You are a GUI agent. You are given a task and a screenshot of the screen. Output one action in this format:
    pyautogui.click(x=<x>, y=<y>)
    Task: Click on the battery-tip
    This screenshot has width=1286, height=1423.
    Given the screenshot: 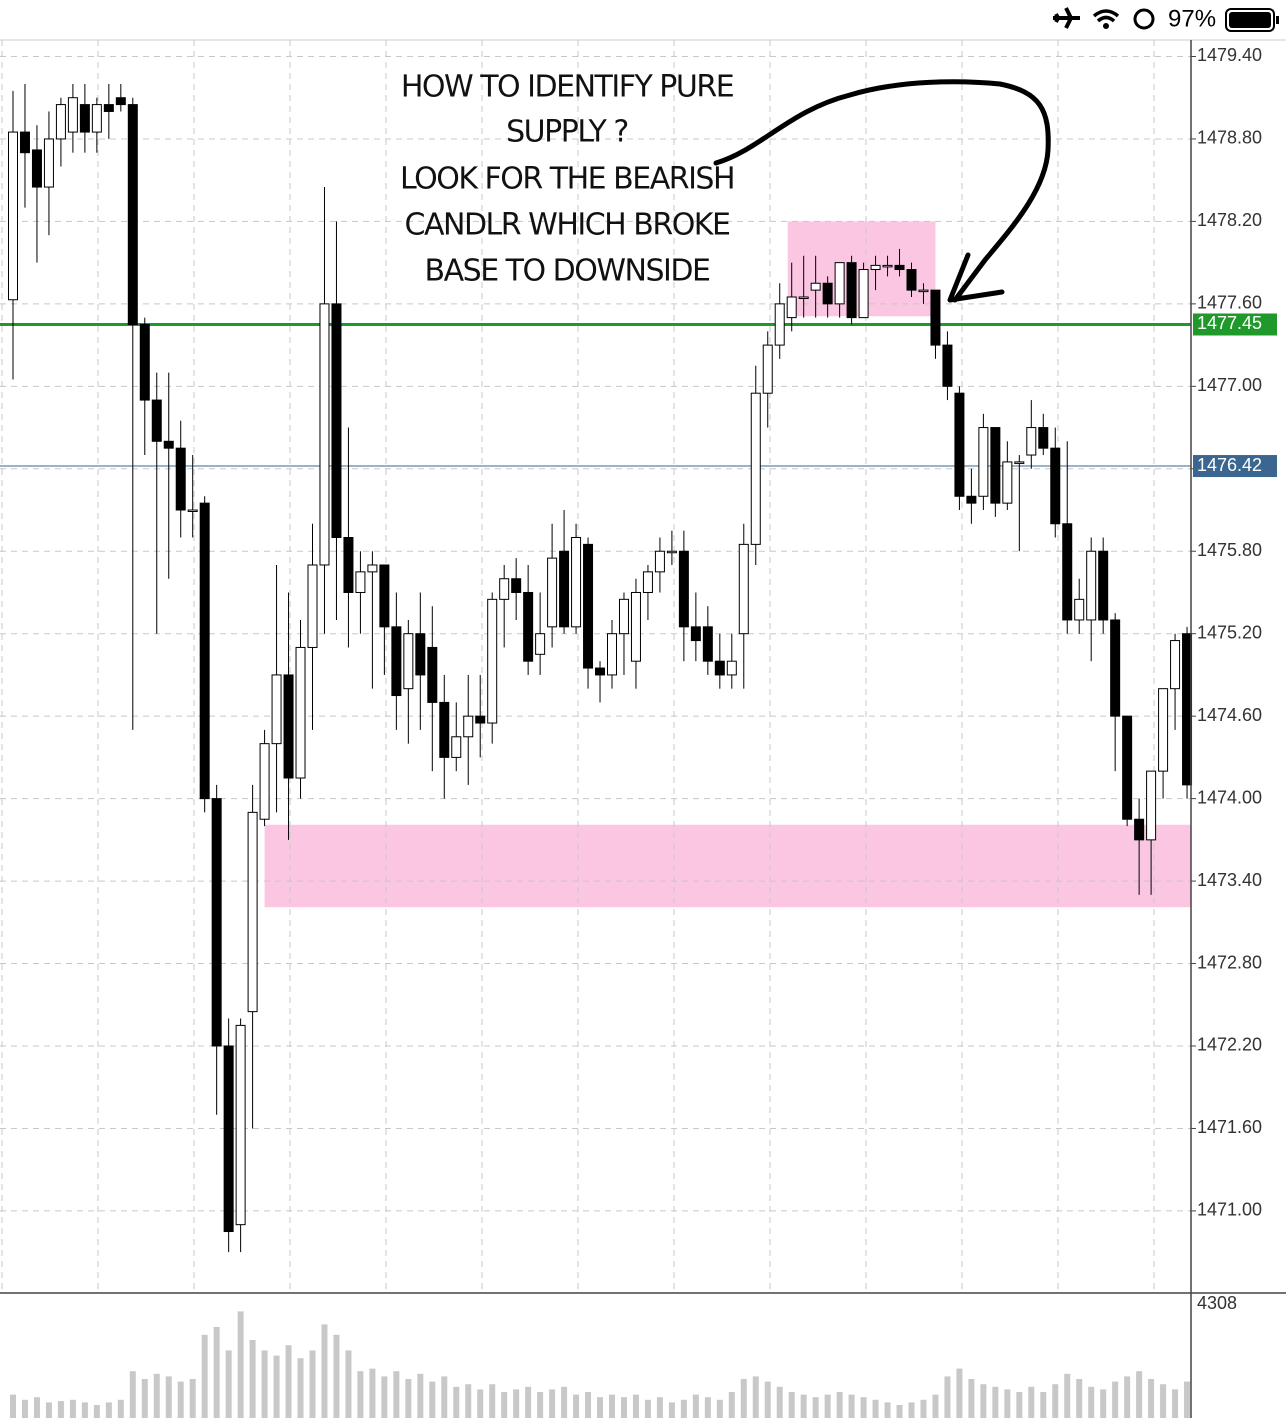 What is the action you would take?
    pyautogui.click(x=1277, y=20)
    